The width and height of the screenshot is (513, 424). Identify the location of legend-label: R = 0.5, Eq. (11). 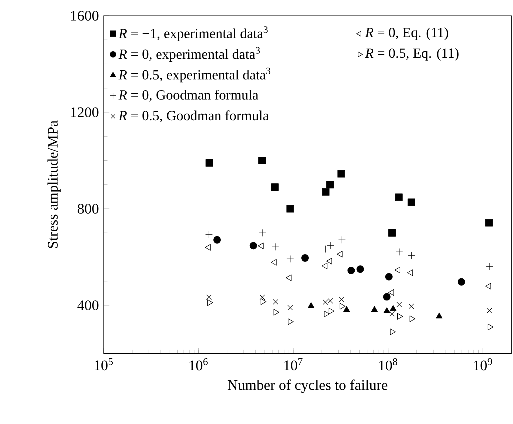
(412, 55).